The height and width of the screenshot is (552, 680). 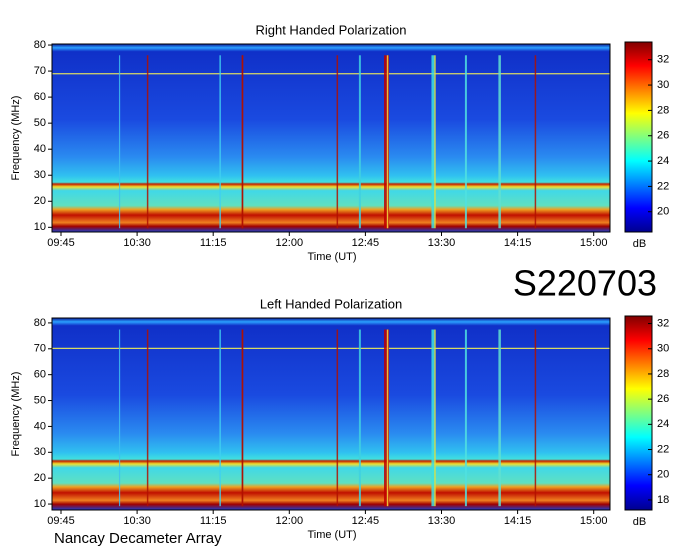 What do you see at coordinates (330, 29) in the screenshot?
I see `chart-title: Right Handed Polarization` at bounding box center [330, 29].